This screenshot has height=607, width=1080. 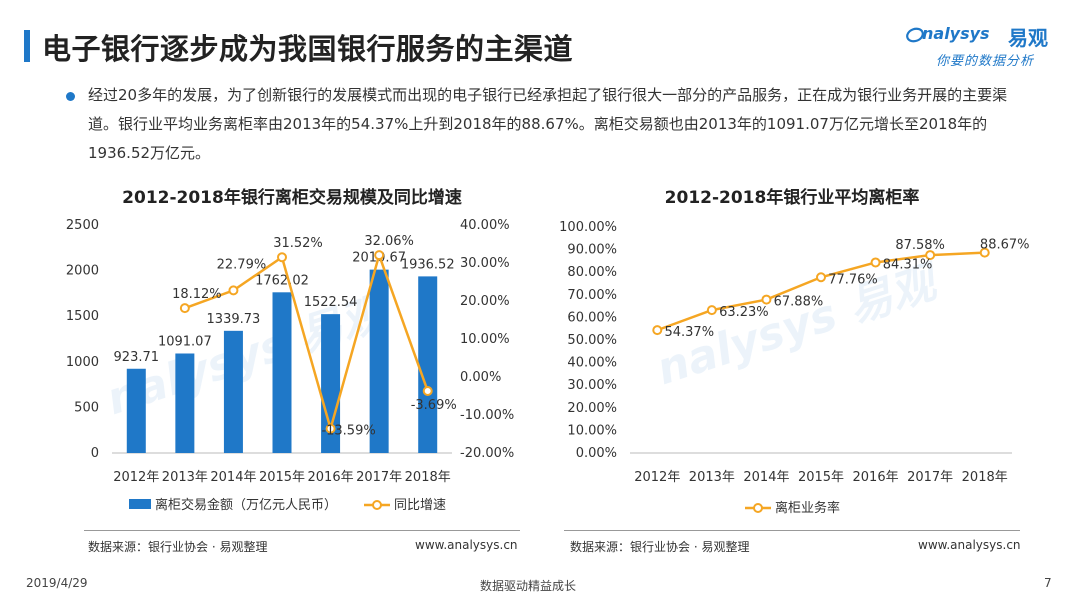 What do you see at coordinates (920, 245) in the screenshot?
I see `chart2-rate-label: 87.58%` at bounding box center [920, 245].